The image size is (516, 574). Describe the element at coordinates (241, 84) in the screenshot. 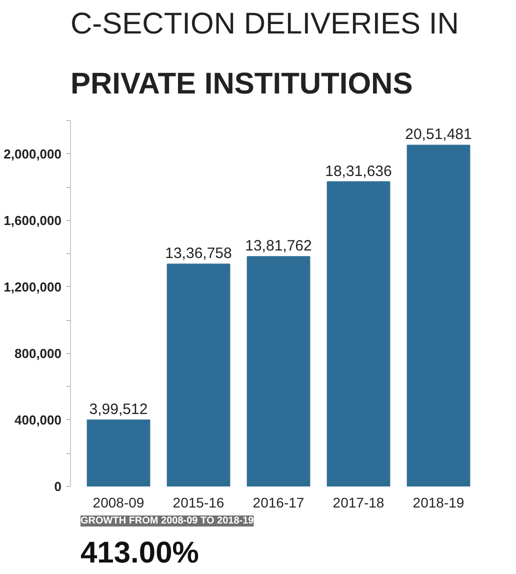

I see `chart-subtitle: PRIVATE INSTITUTIONS` at that location.